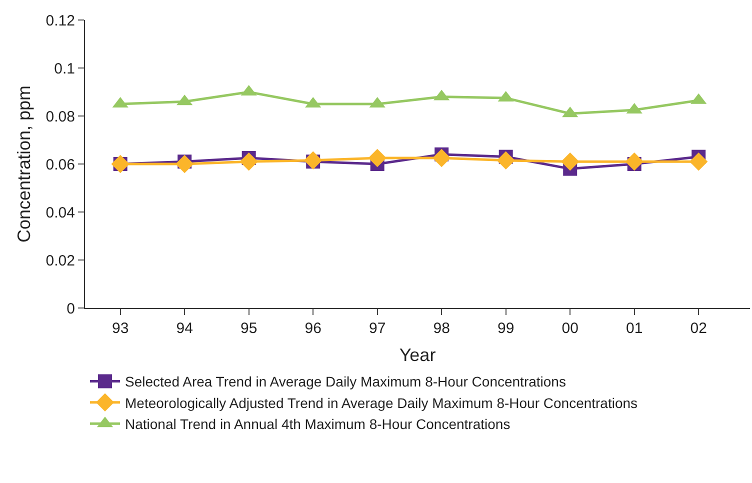  I want to click on y-tick-label: 0.1, so click(64, 69).